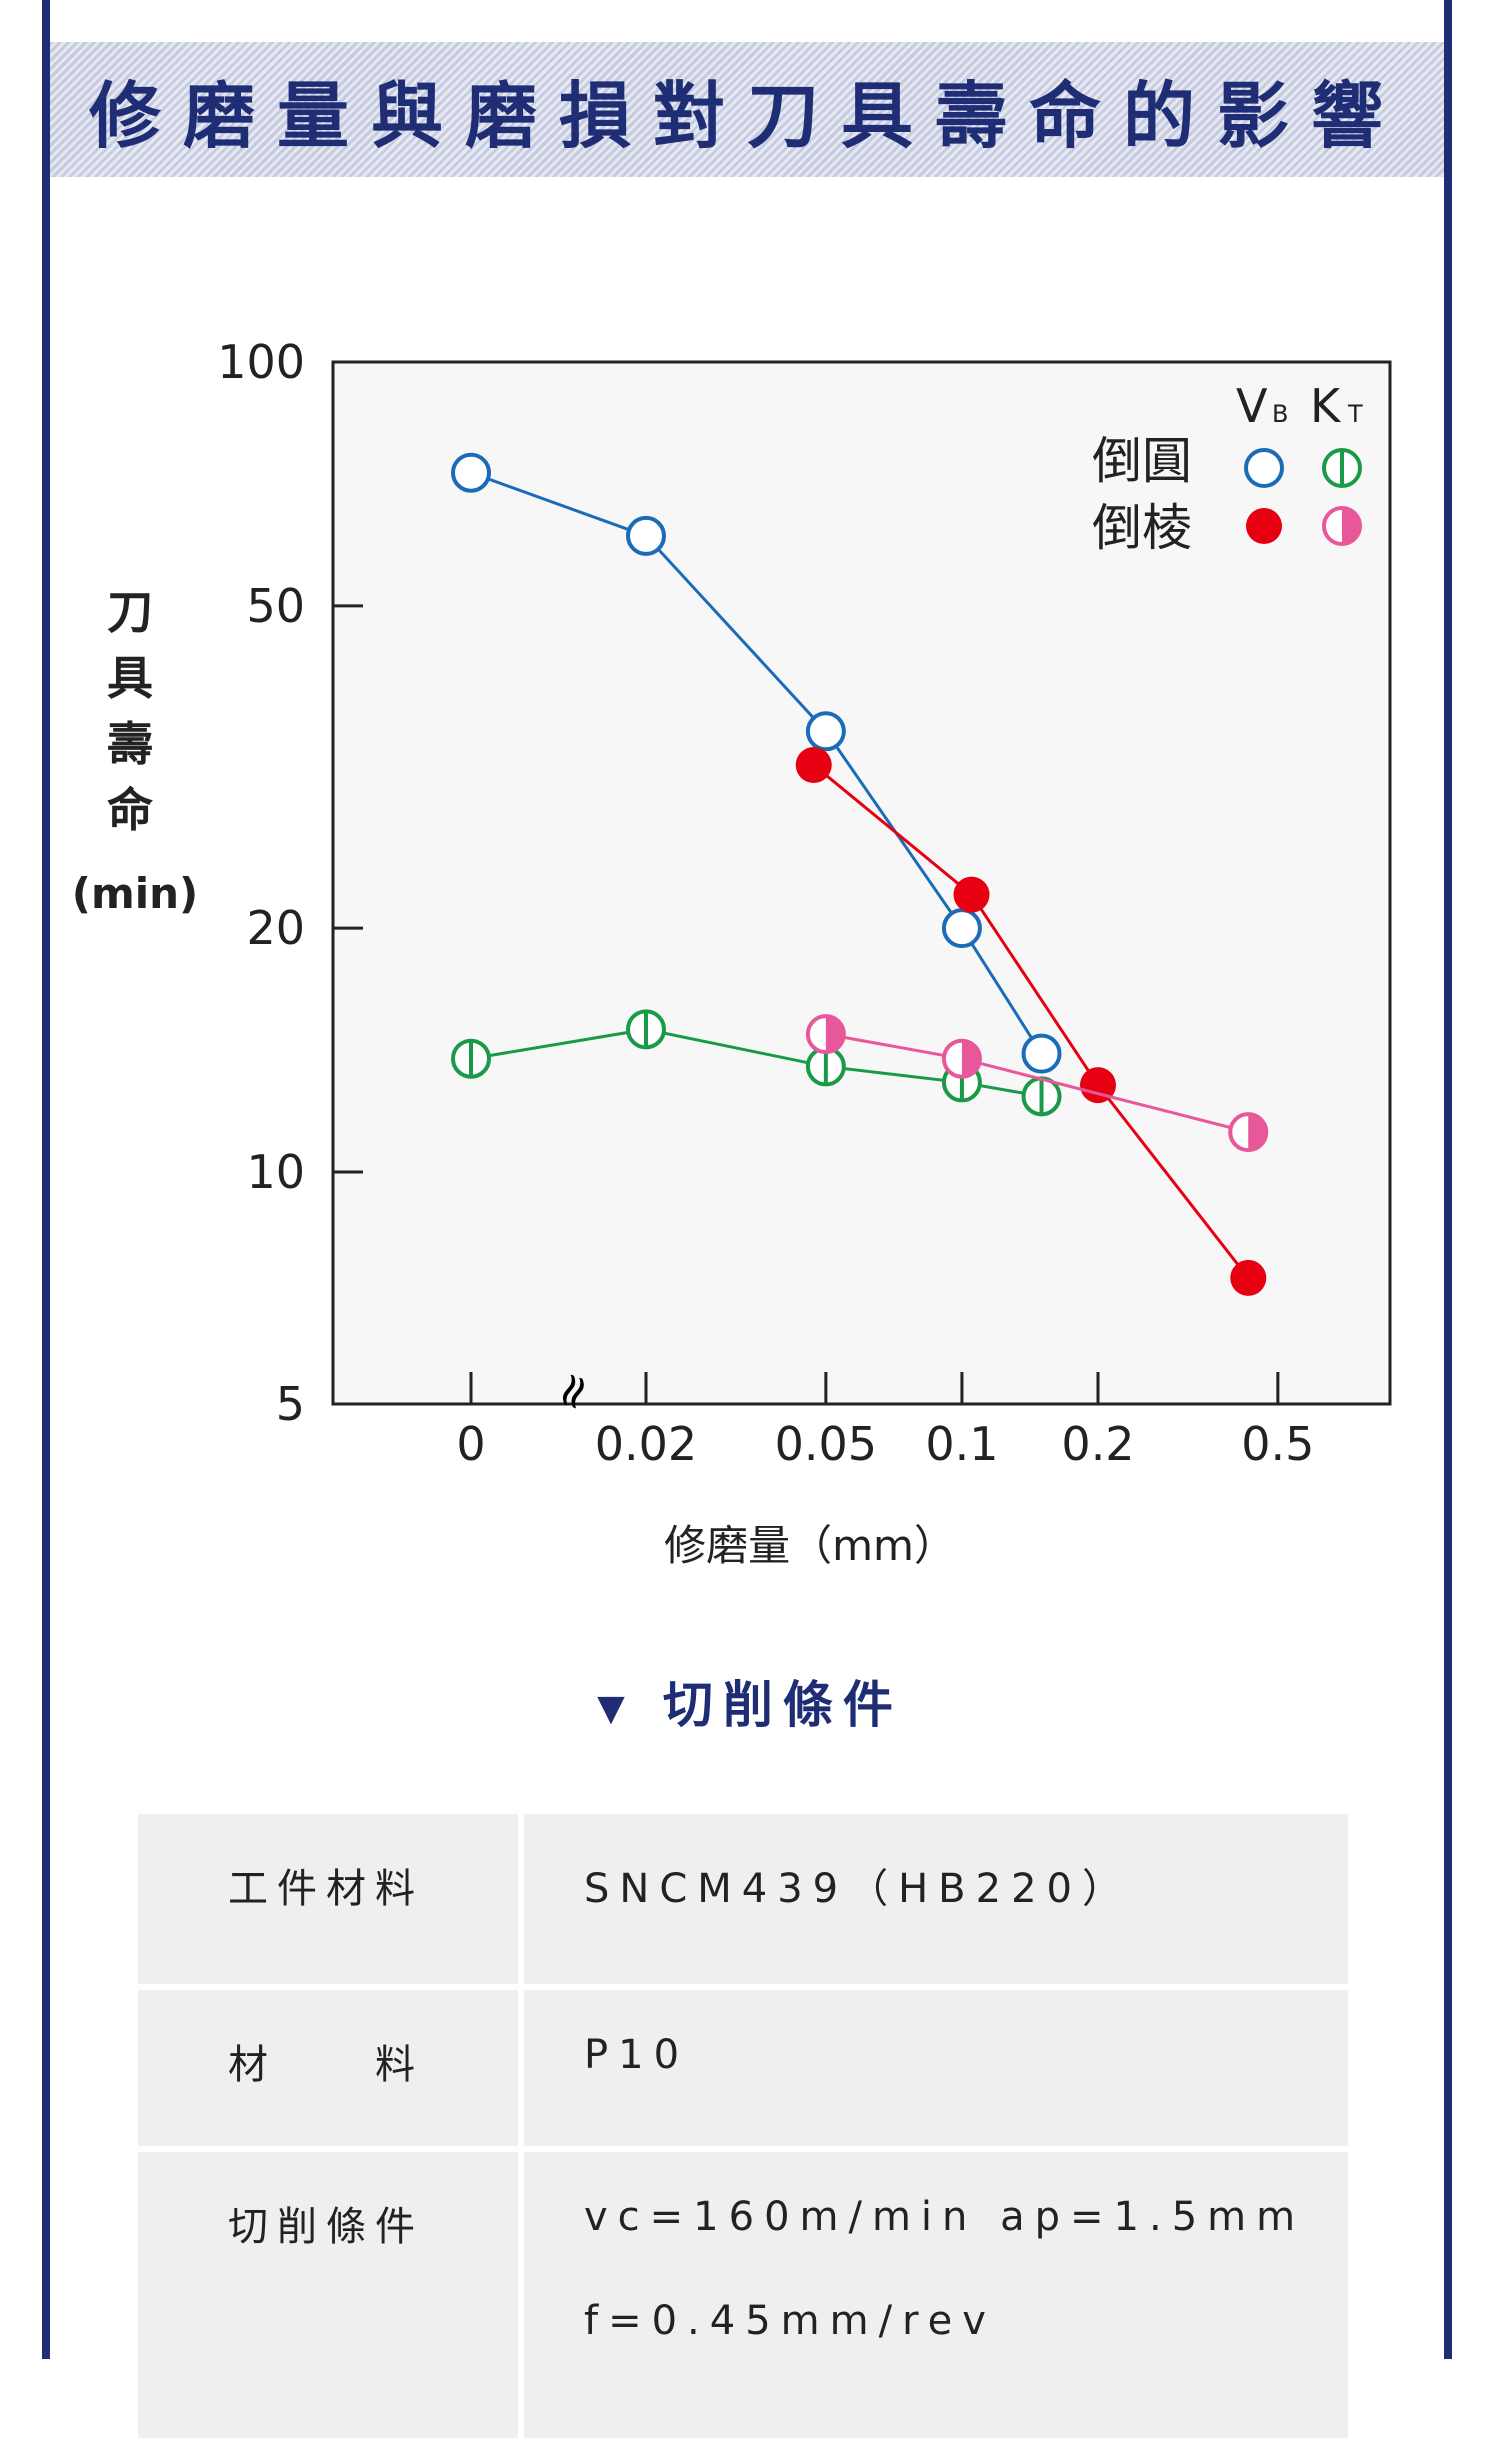 Image resolution: width=1500 pixels, height=2444 pixels. What do you see at coordinates (782, 1705) in the screenshot?
I see `conditions-heading-text: 切削條件` at bounding box center [782, 1705].